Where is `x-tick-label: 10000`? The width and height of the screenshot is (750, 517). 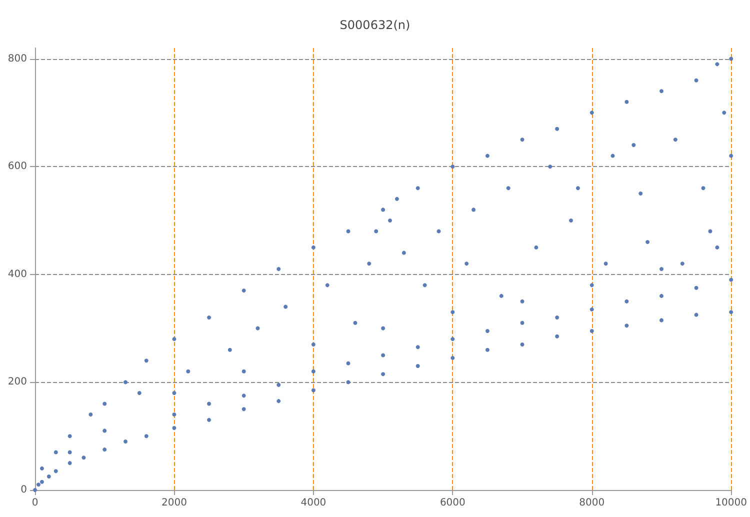
x-tick-label: 10000 is located at coordinates (731, 503).